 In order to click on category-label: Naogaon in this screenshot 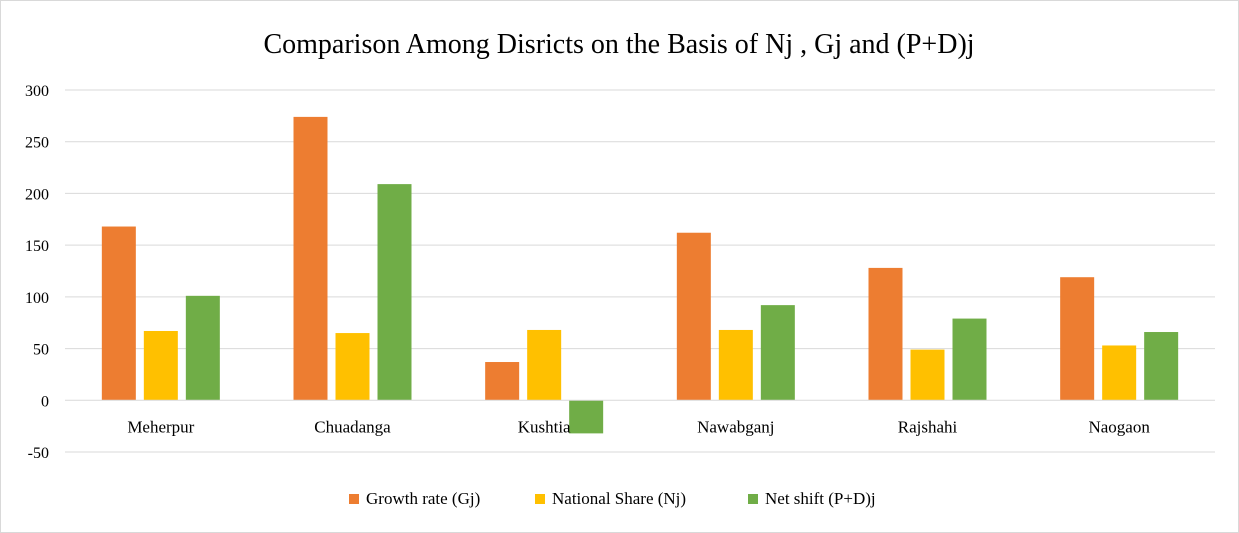, I will do `click(1119, 426)`.